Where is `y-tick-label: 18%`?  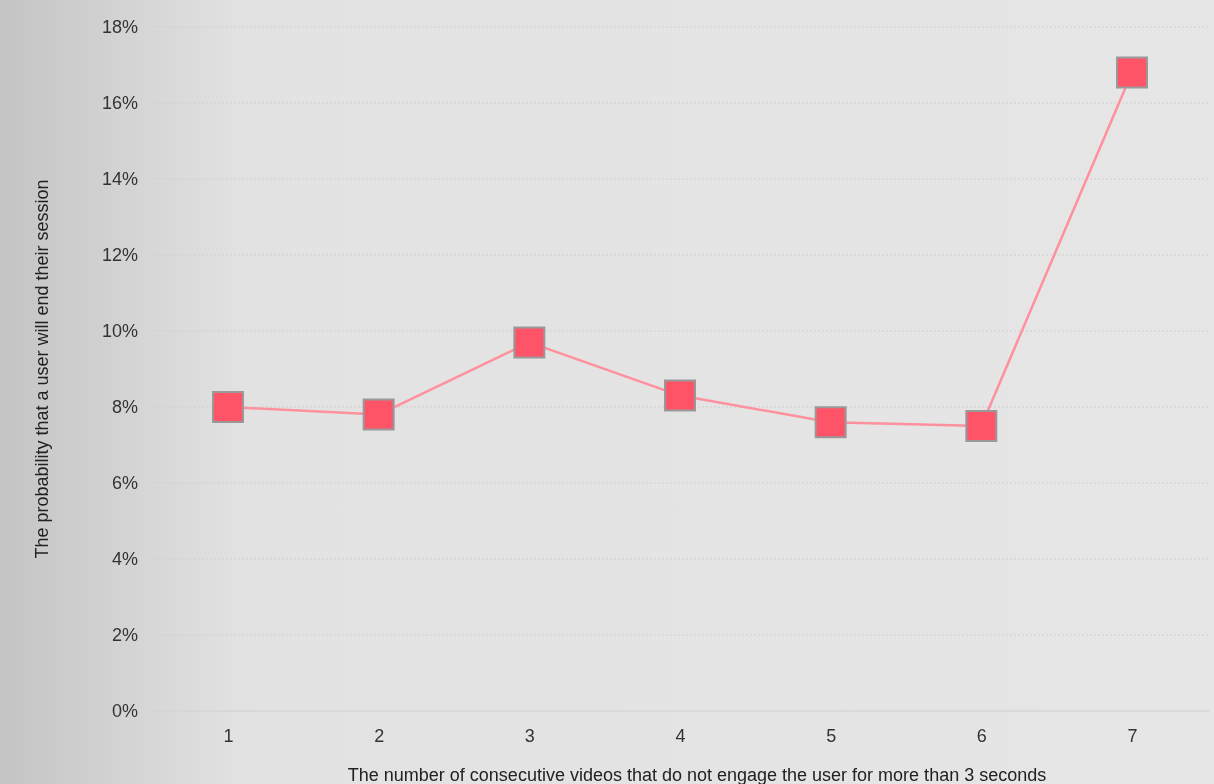
y-tick-label: 18% is located at coordinates (119, 27).